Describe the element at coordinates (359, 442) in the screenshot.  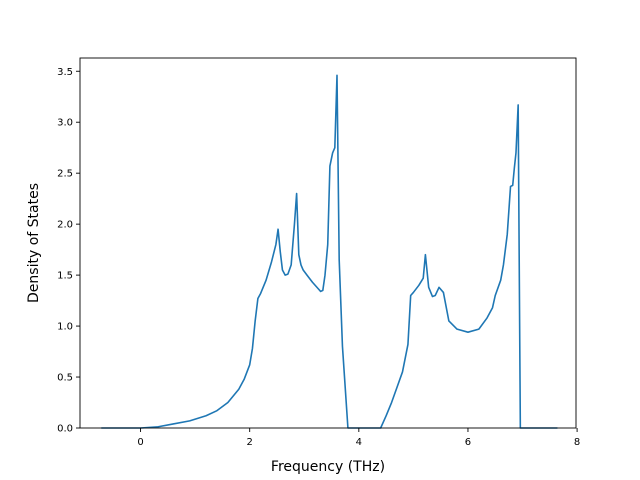
I see `x-tick-label: 4` at that location.